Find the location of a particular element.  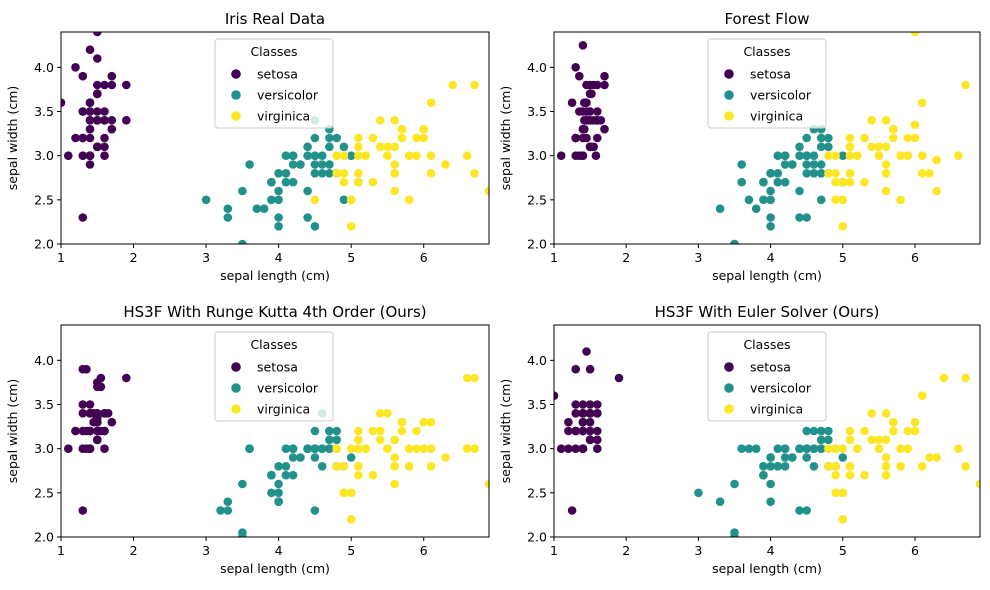

legend-label-versicolor: versicolor is located at coordinates (781, 388).